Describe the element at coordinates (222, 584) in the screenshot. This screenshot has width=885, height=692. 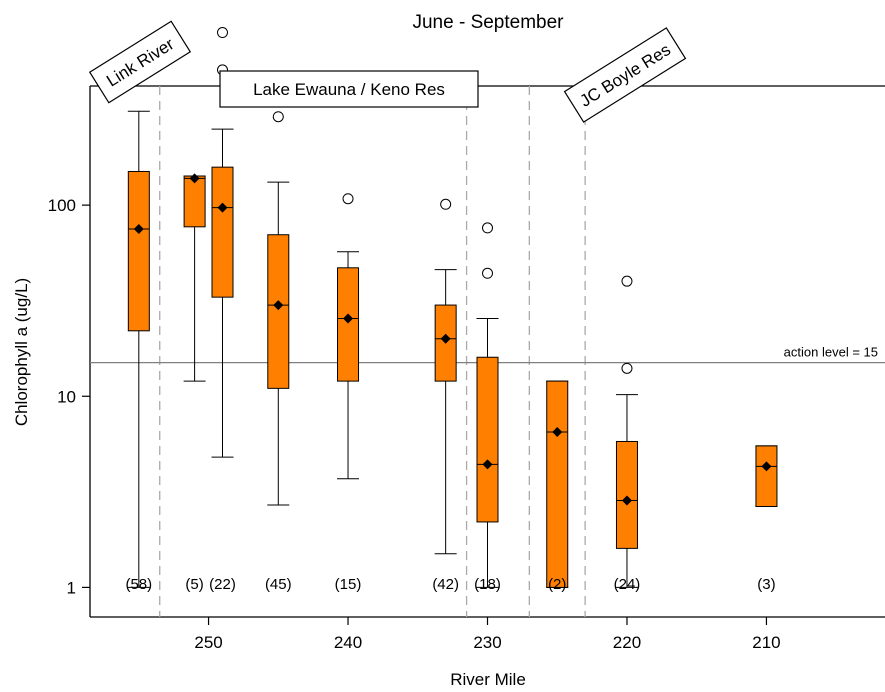
I see `sample-size-label: (22)` at that location.